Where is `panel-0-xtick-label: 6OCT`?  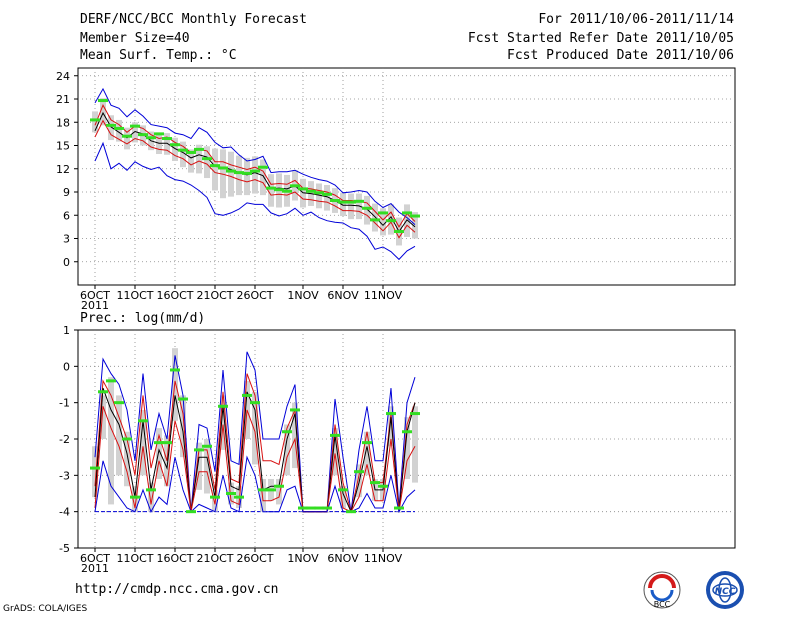 panel-0-xtick-label: 6OCT is located at coordinates (95, 295).